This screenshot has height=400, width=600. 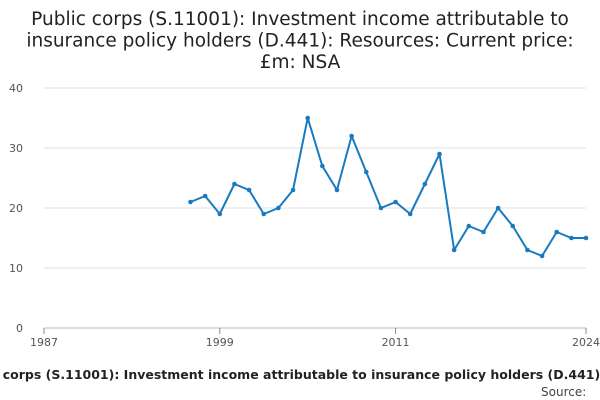 I want to click on chart-title-line: £m: NSA, so click(x=300, y=62).